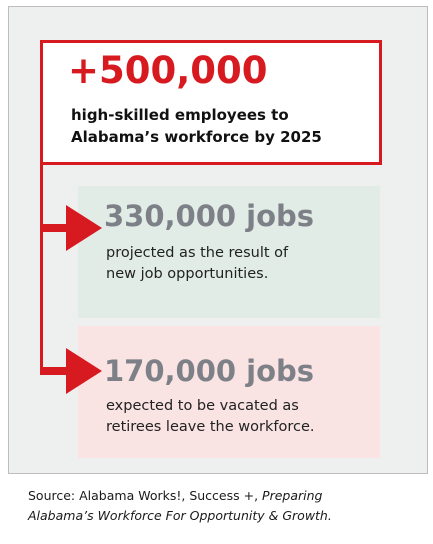 This screenshot has height=544, width=433. What do you see at coordinates (145, 495) in the screenshot?
I see `source-prefix: Source: Alabama Works!, Success +,` at bounding box center [145, 495].